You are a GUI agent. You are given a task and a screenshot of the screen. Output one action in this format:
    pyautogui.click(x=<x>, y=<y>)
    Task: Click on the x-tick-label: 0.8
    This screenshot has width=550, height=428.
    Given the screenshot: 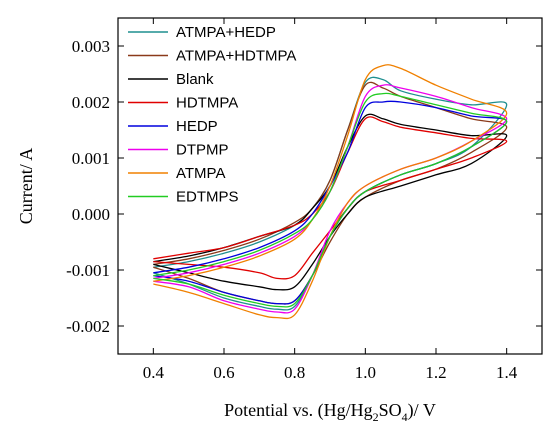 What is the action you would take?
    pyautogui.click(x=294, y=372)
    